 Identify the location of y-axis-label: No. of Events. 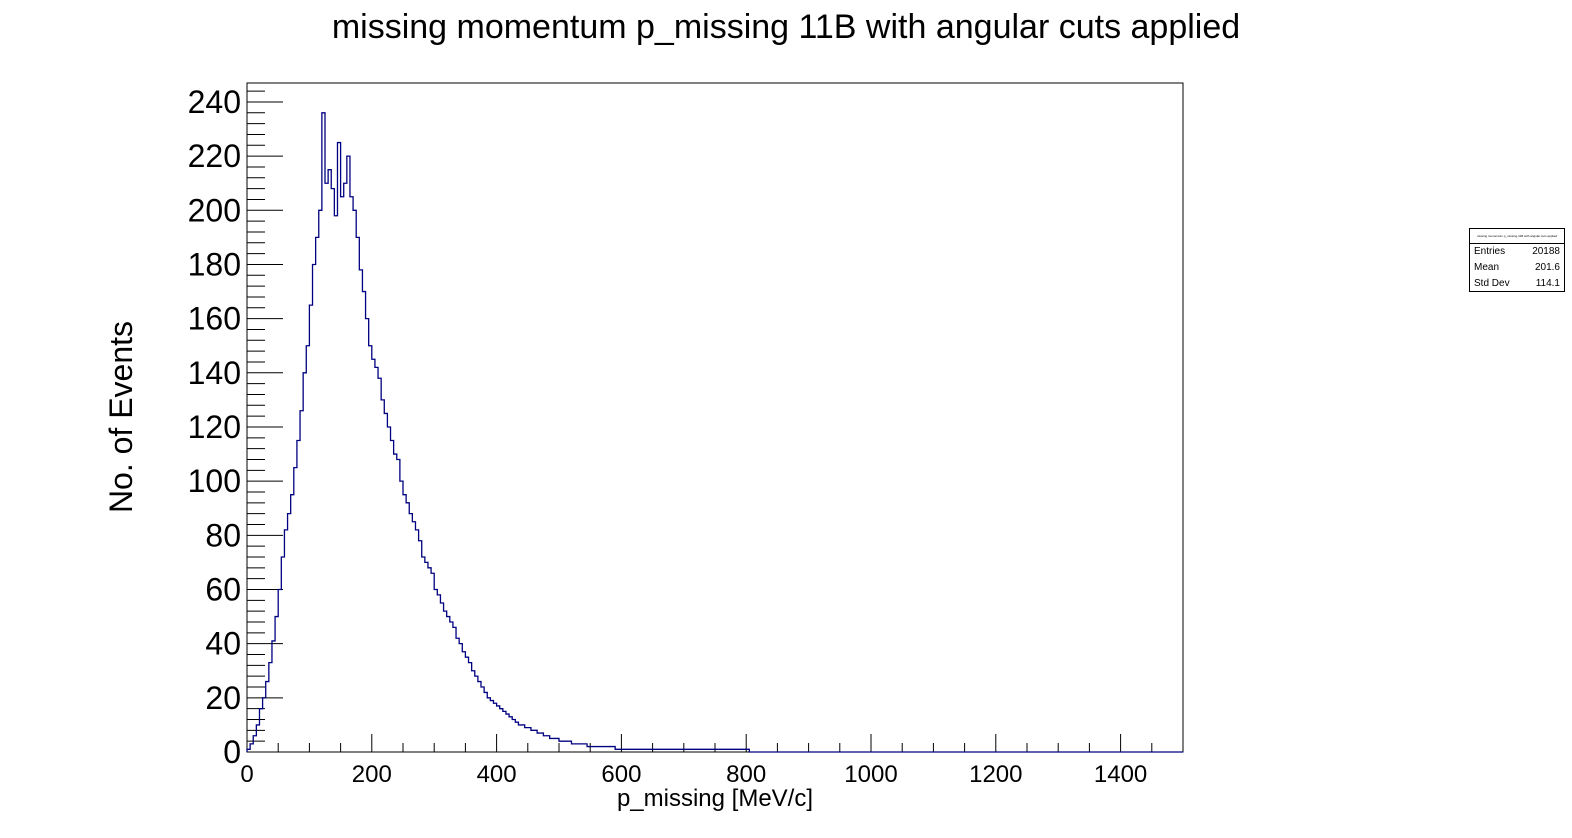
(121, 417).